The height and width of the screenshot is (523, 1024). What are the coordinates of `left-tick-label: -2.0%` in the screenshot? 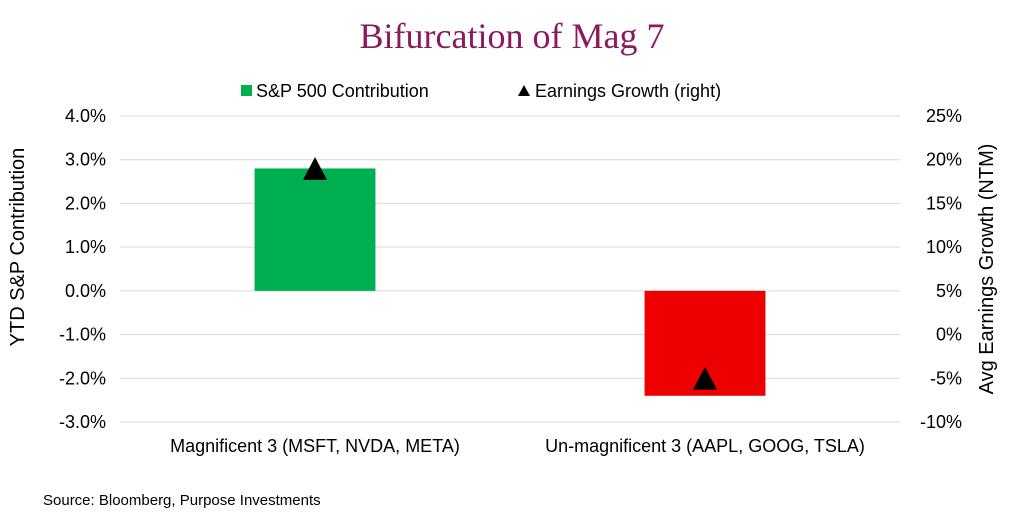 It's located at (82, 378).